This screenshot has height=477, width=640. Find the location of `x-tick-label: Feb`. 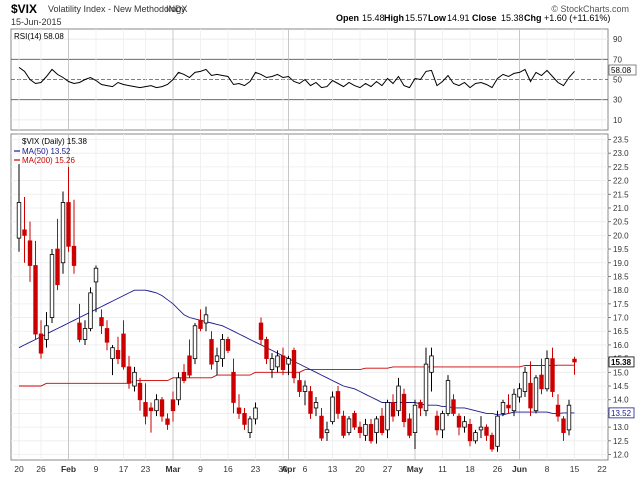

x-tick-label: Feb is located at coordinates (68, 469).